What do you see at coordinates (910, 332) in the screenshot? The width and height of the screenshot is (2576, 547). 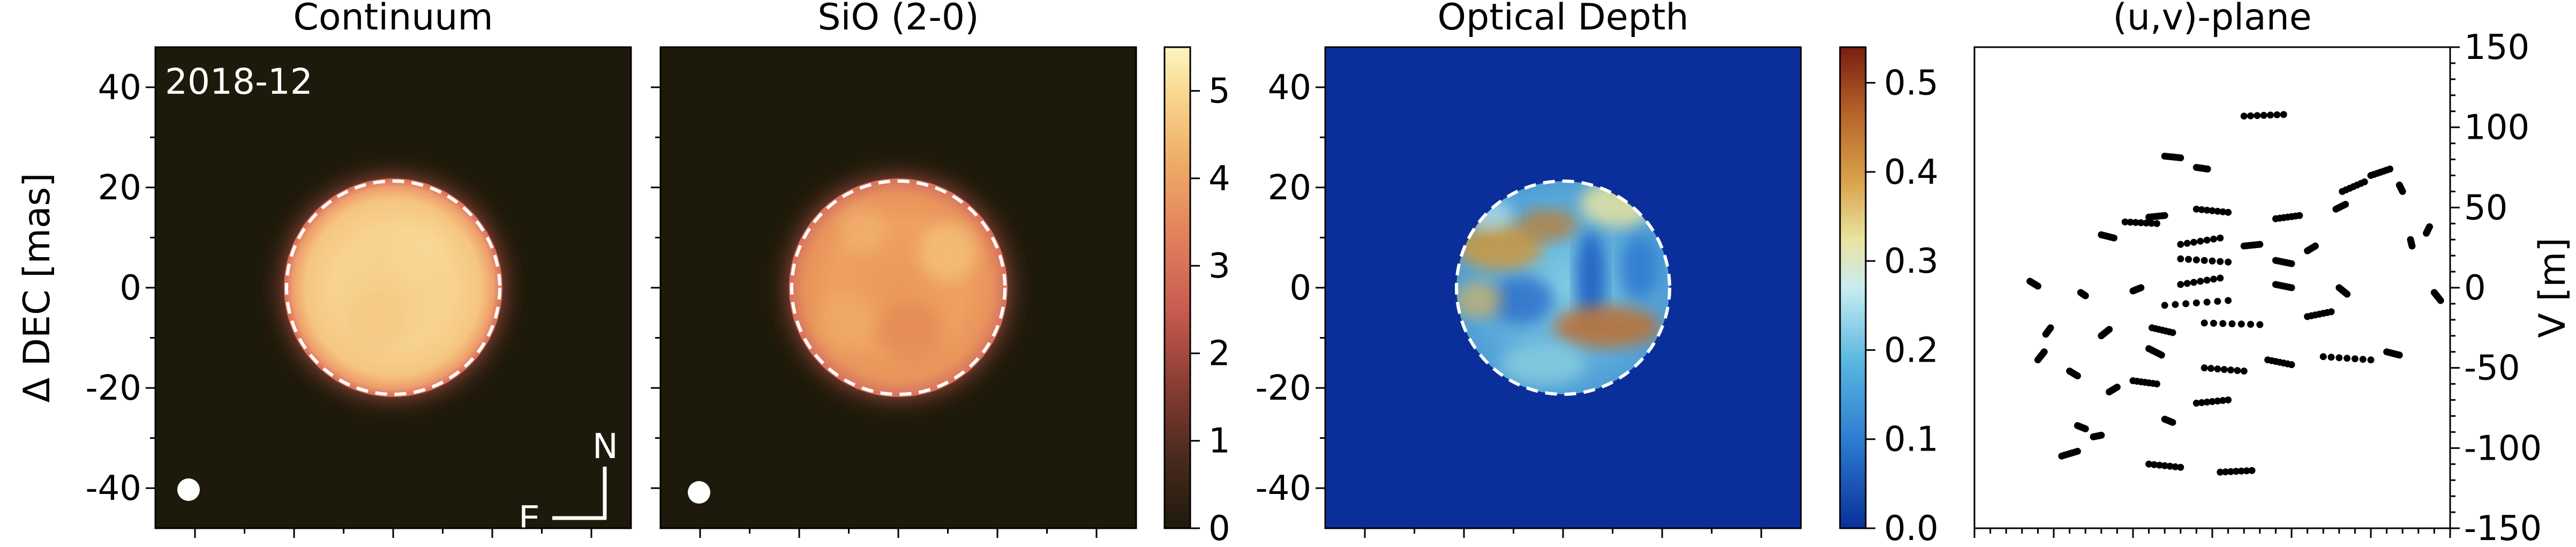 I see `sio-disk-dark-spot` at bounding box center [910, 332].